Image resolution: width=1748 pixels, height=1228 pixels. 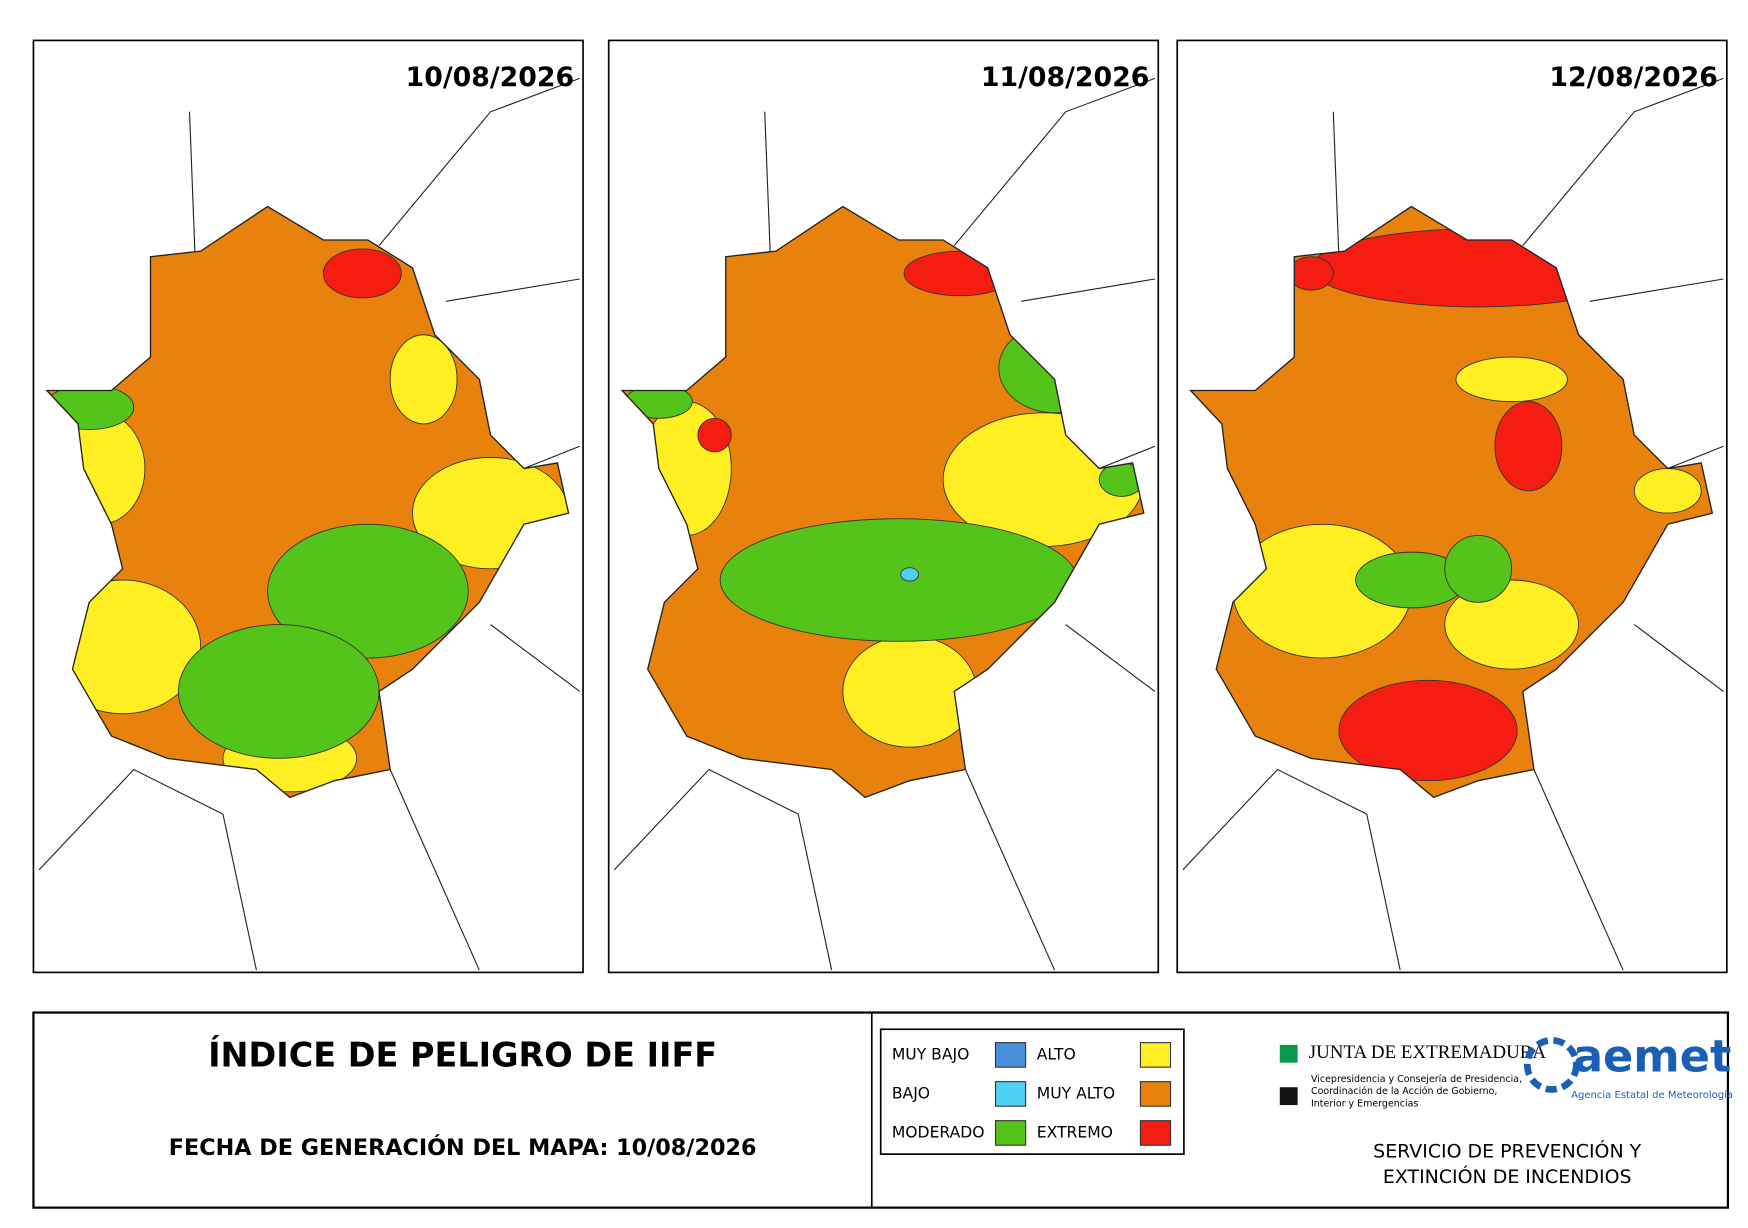 I want to click on map-date: 11/08/2026, so click(x=1065, y=77).